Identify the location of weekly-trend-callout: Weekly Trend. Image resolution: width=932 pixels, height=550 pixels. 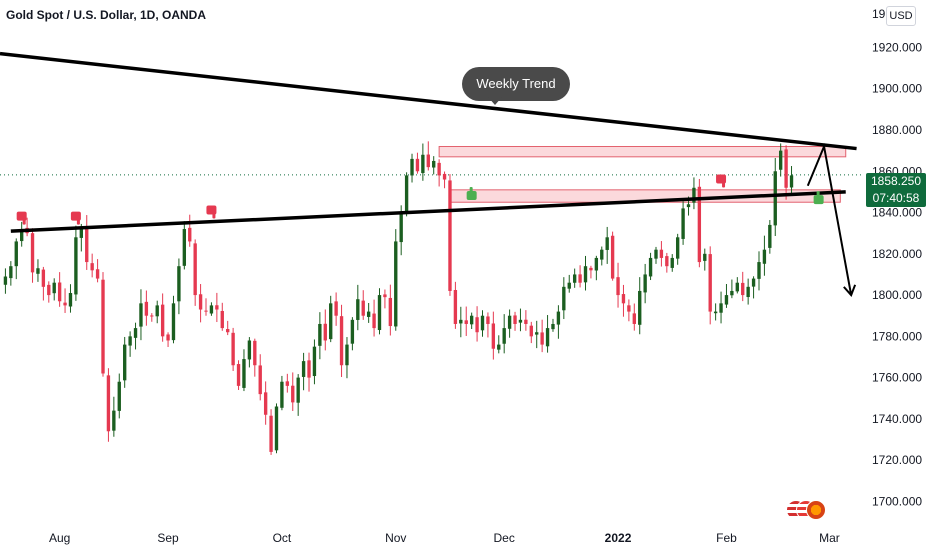
(516, 86).